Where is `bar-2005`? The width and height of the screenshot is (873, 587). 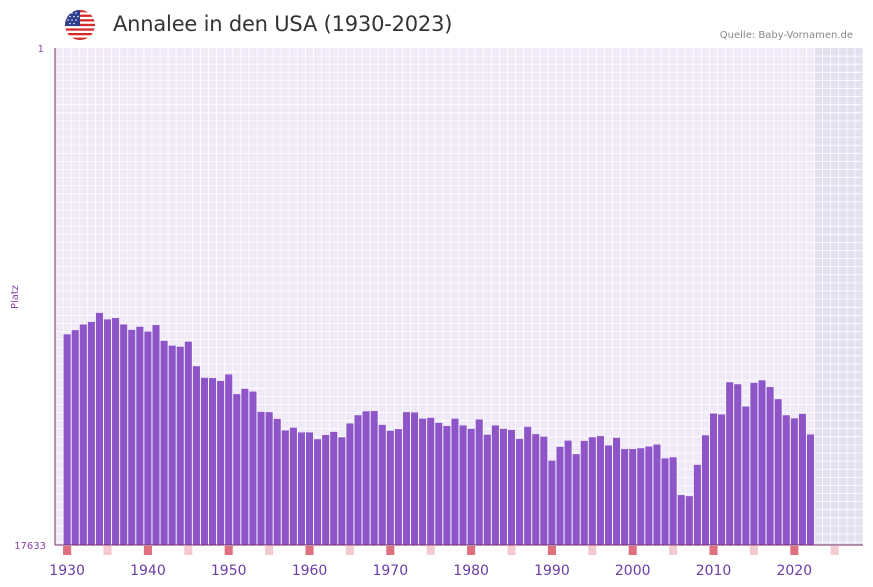
bar-2005 is located at coordinates (673, 501).